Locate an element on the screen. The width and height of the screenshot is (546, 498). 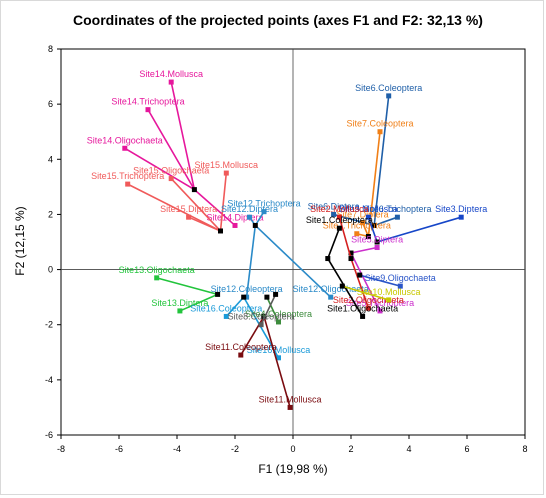
point-label: Site12.Oligochaeta is located at coordinates (331, 289).